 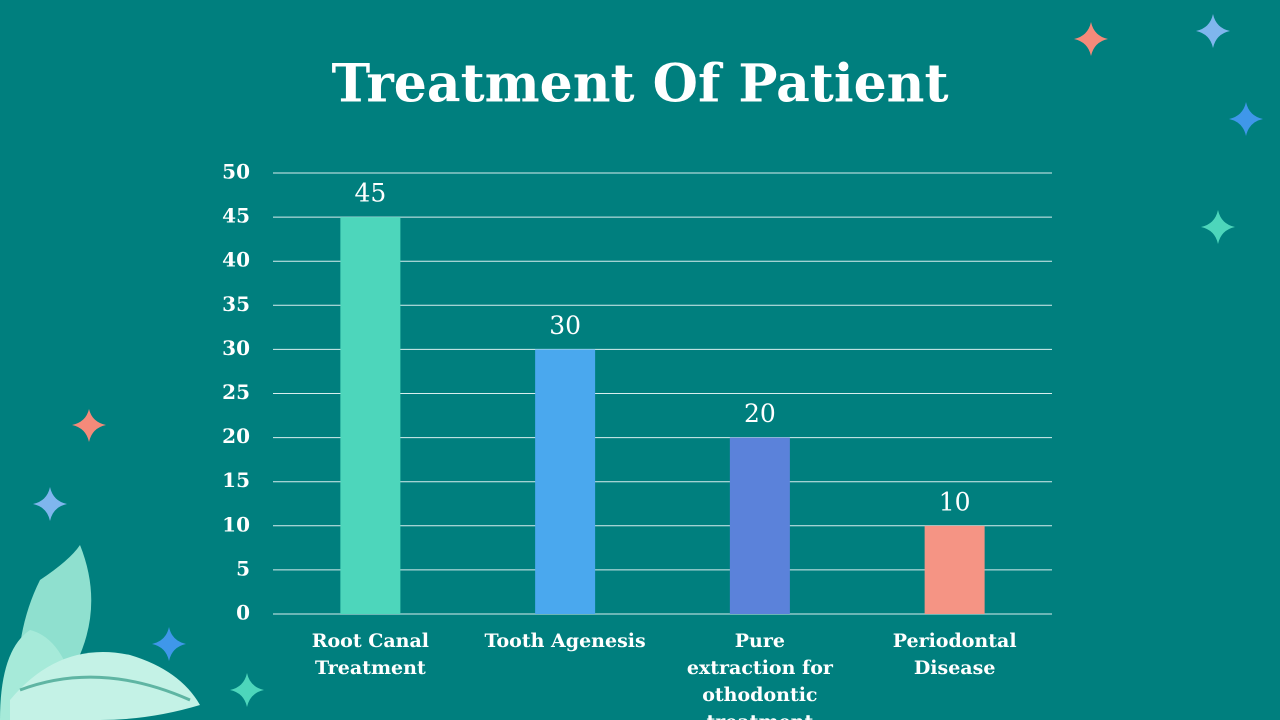 What do you see at coordinates (759, 675) in the screenshot?
I see `x-tick-label: Pure extraction for othodontic treatment` at bounding box center [759, 675].